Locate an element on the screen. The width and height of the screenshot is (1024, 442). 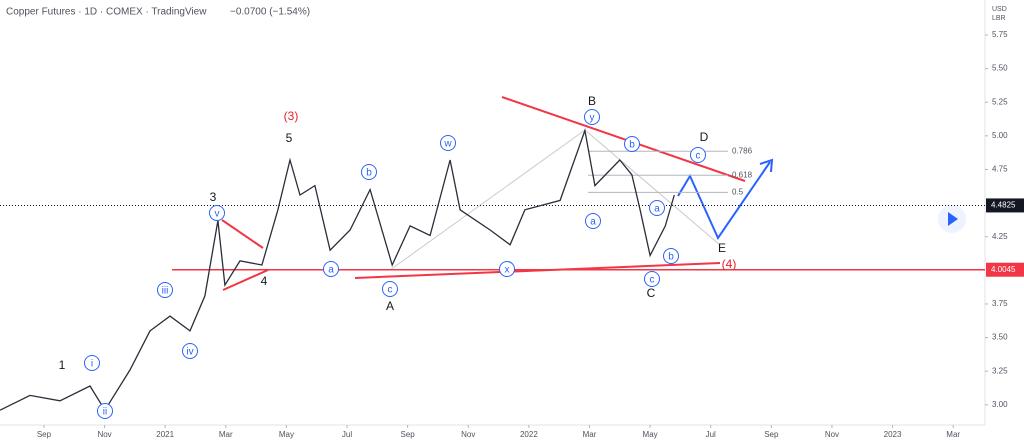
y-tick-label: 3.00 is located at coordinates (1000, 404).